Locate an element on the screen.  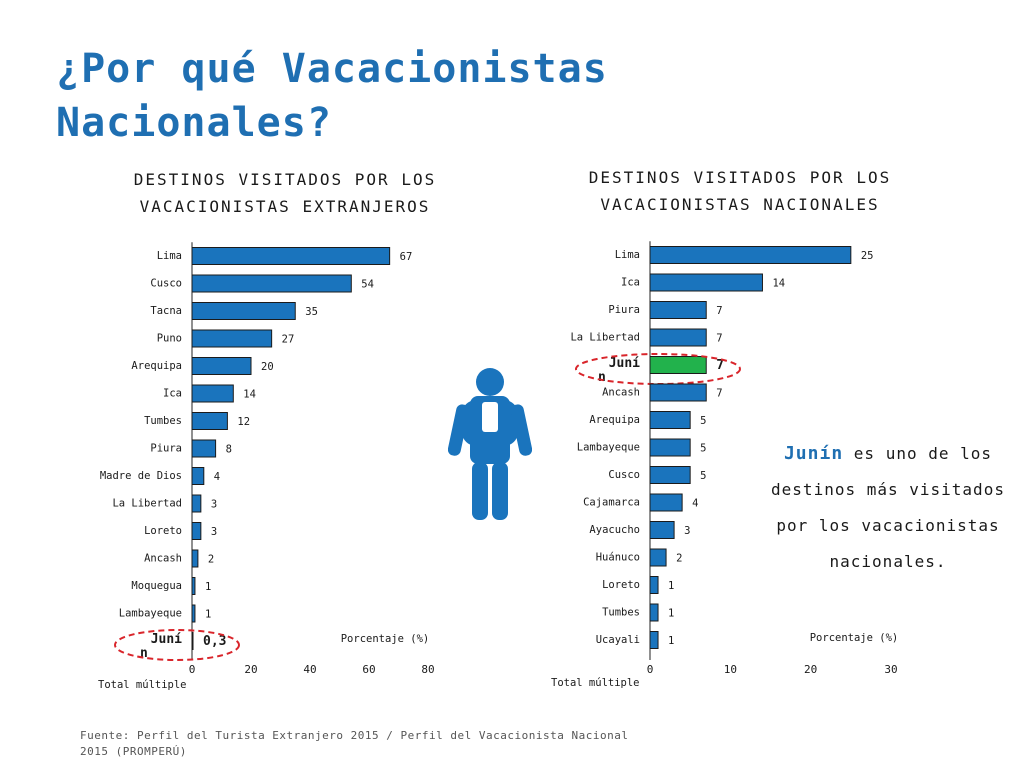
data-label: 20 is located at coordinates (267, 367).